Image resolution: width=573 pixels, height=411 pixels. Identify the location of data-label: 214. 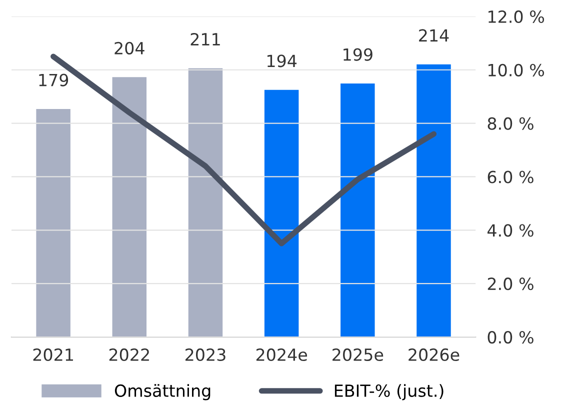
(434, 35).